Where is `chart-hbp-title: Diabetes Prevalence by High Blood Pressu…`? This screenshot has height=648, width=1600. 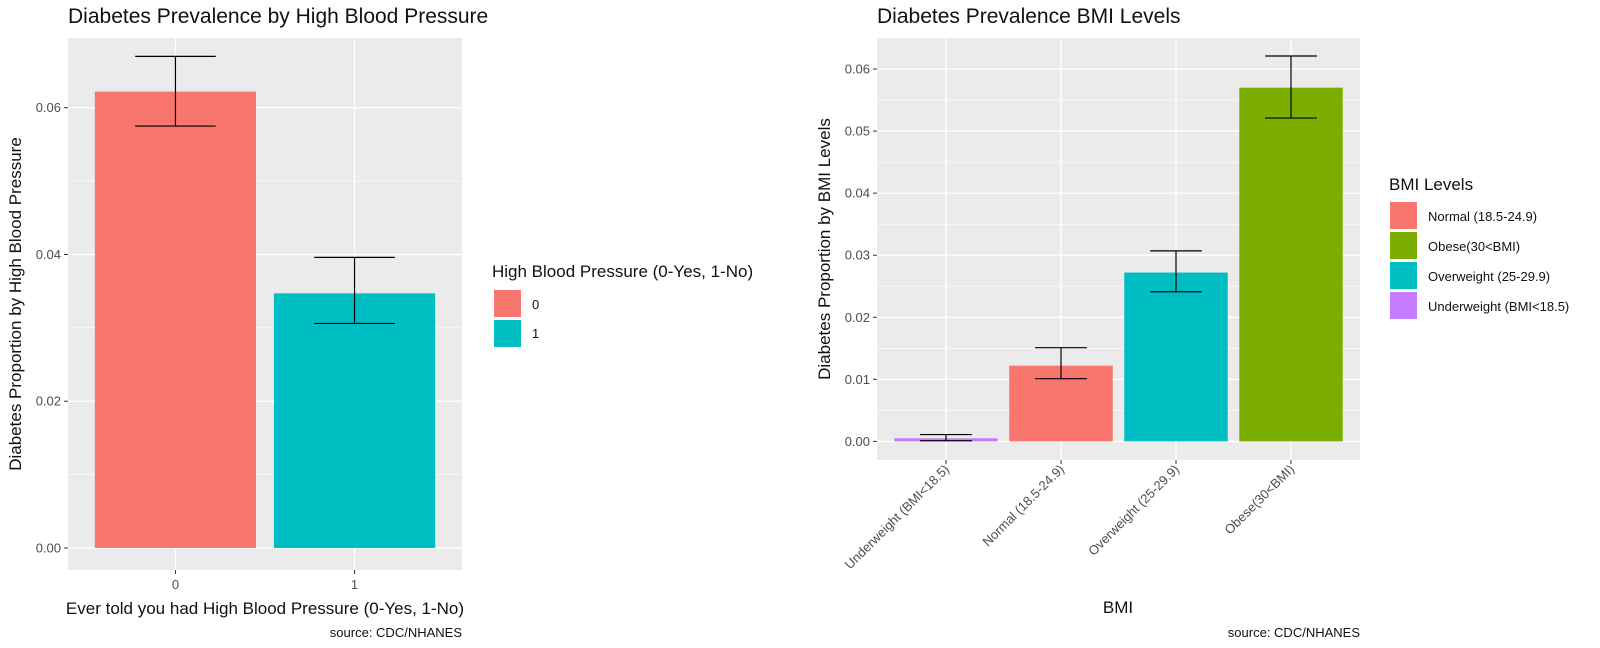 chart-hbp-title: Diabetes Prevalence by High Blood Pressu… is located at coordinates (278, 16).